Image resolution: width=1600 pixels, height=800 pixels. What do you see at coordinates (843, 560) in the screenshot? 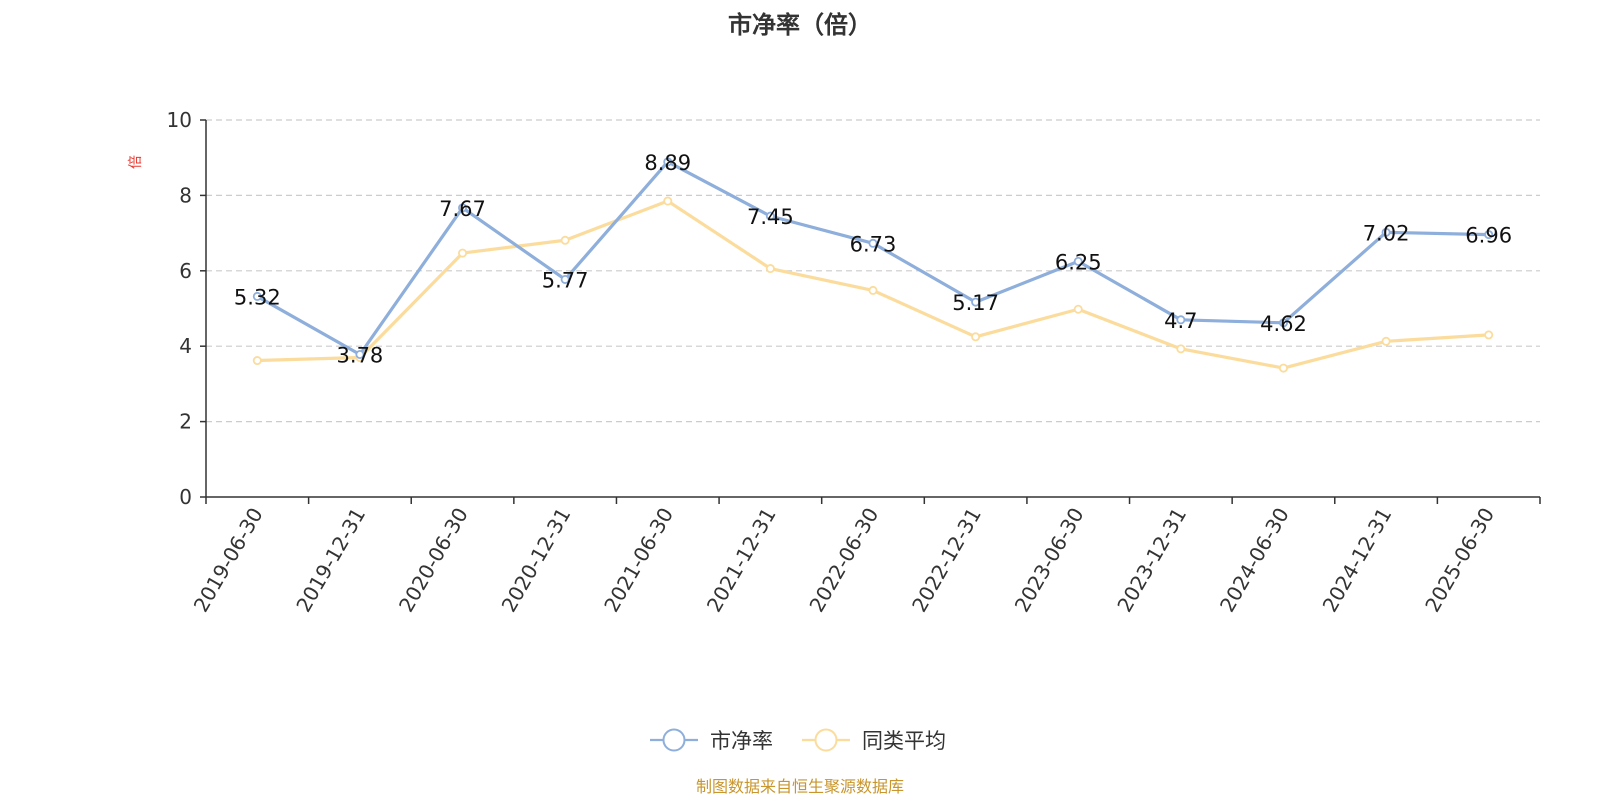
I see `x-tick-label: 2022-06-30` at bounding box center [843, 560].